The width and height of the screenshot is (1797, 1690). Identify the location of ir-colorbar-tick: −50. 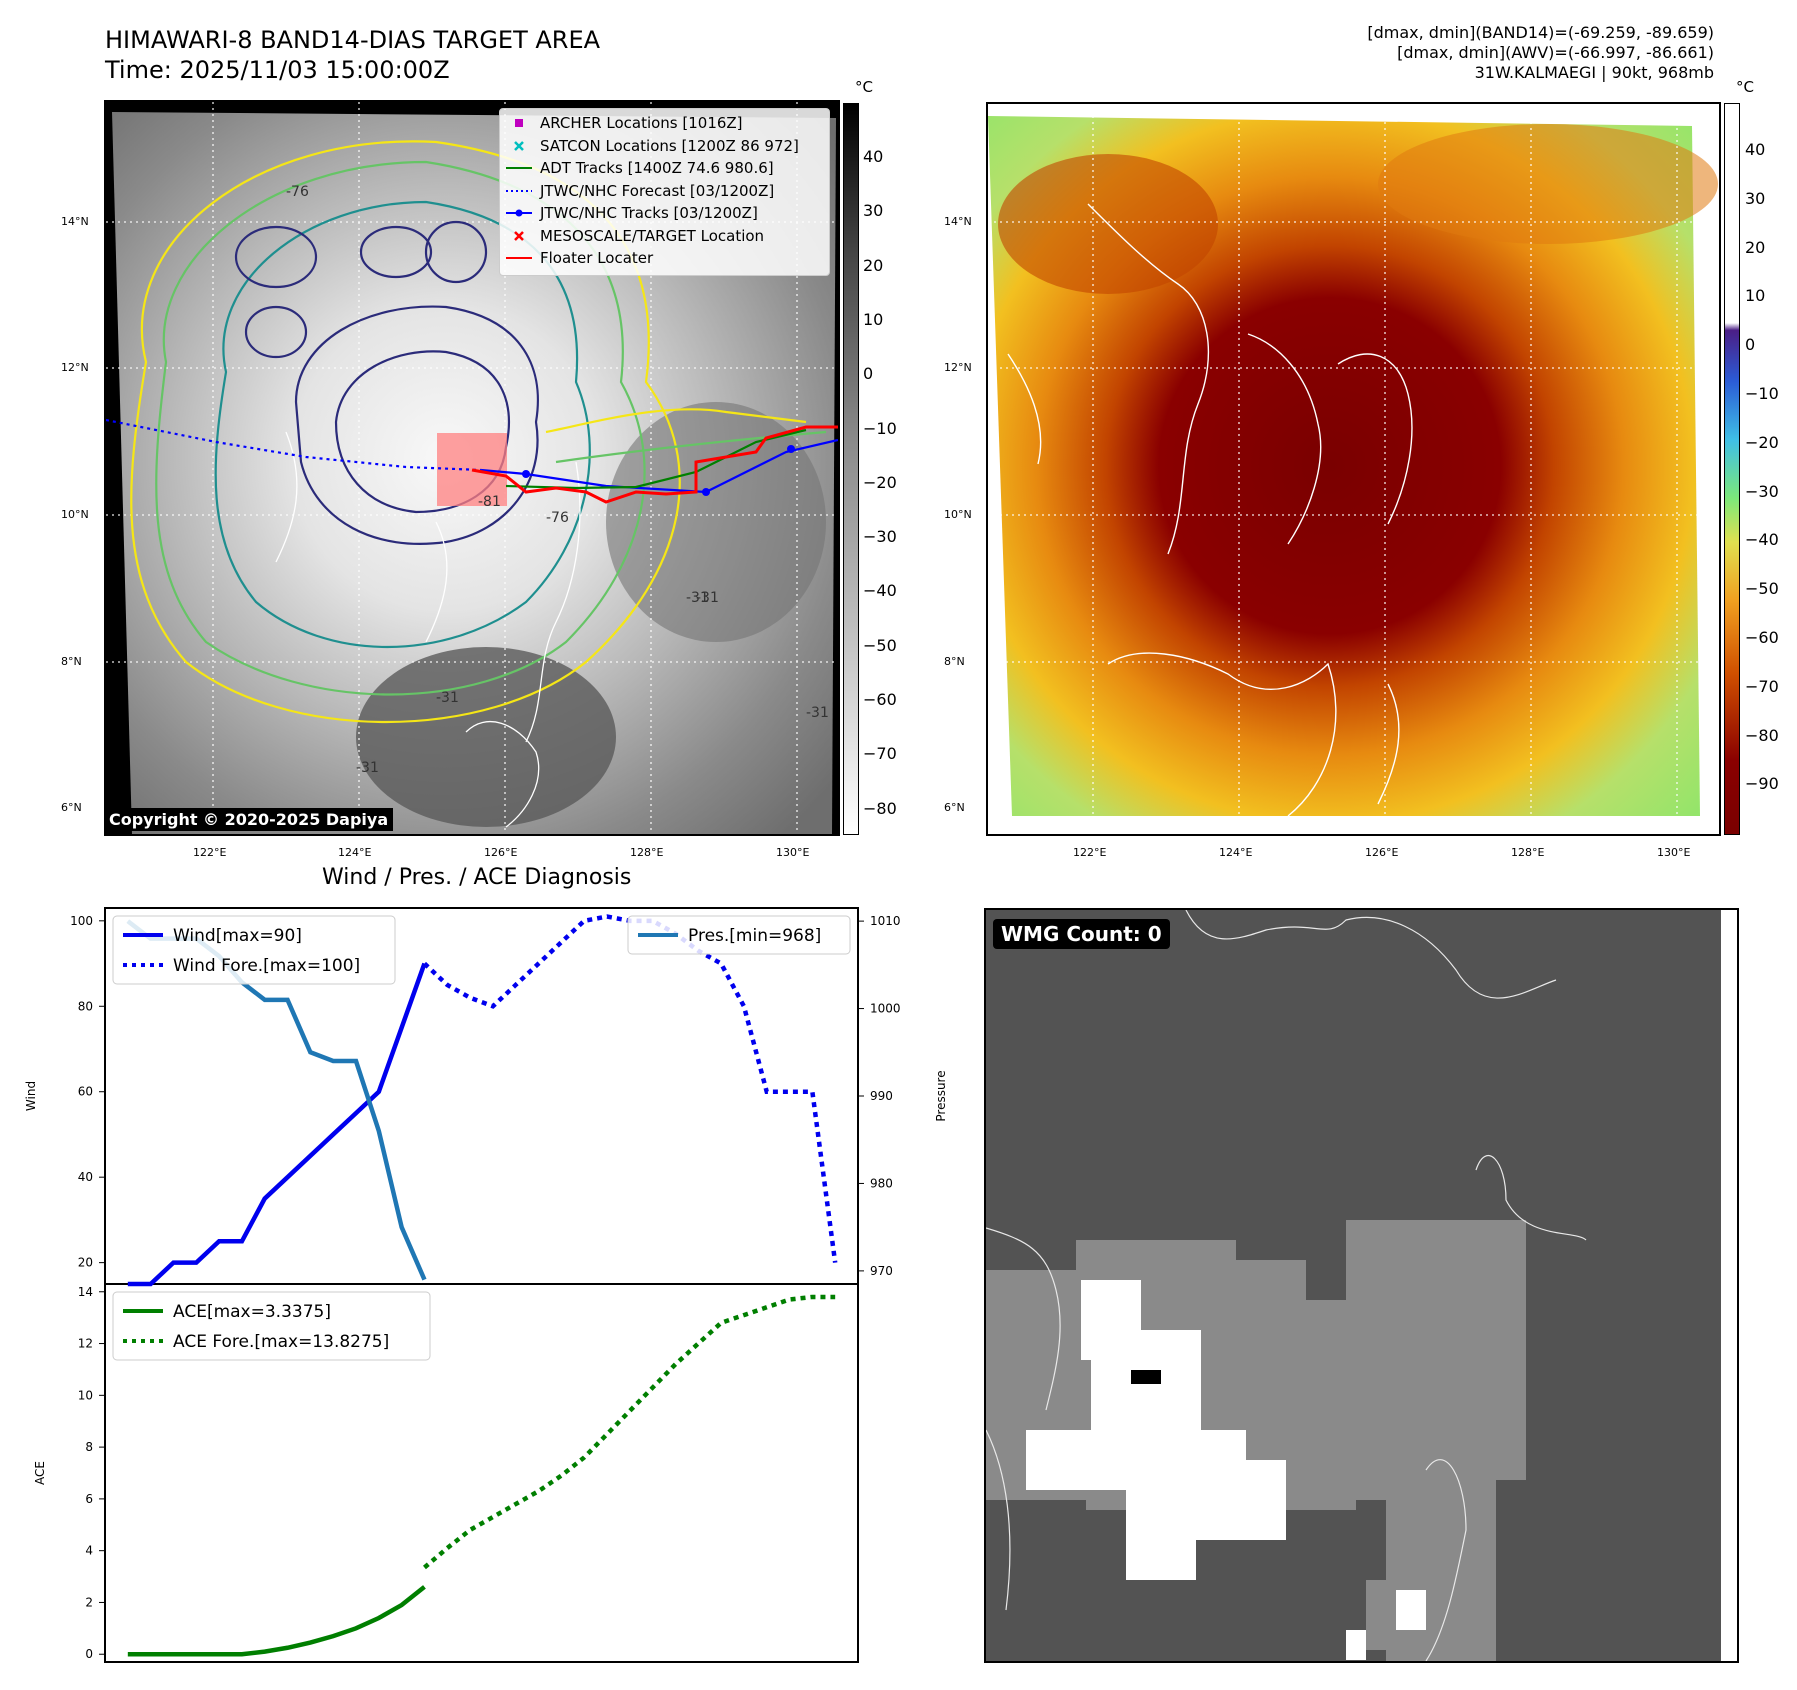
(880, 645).